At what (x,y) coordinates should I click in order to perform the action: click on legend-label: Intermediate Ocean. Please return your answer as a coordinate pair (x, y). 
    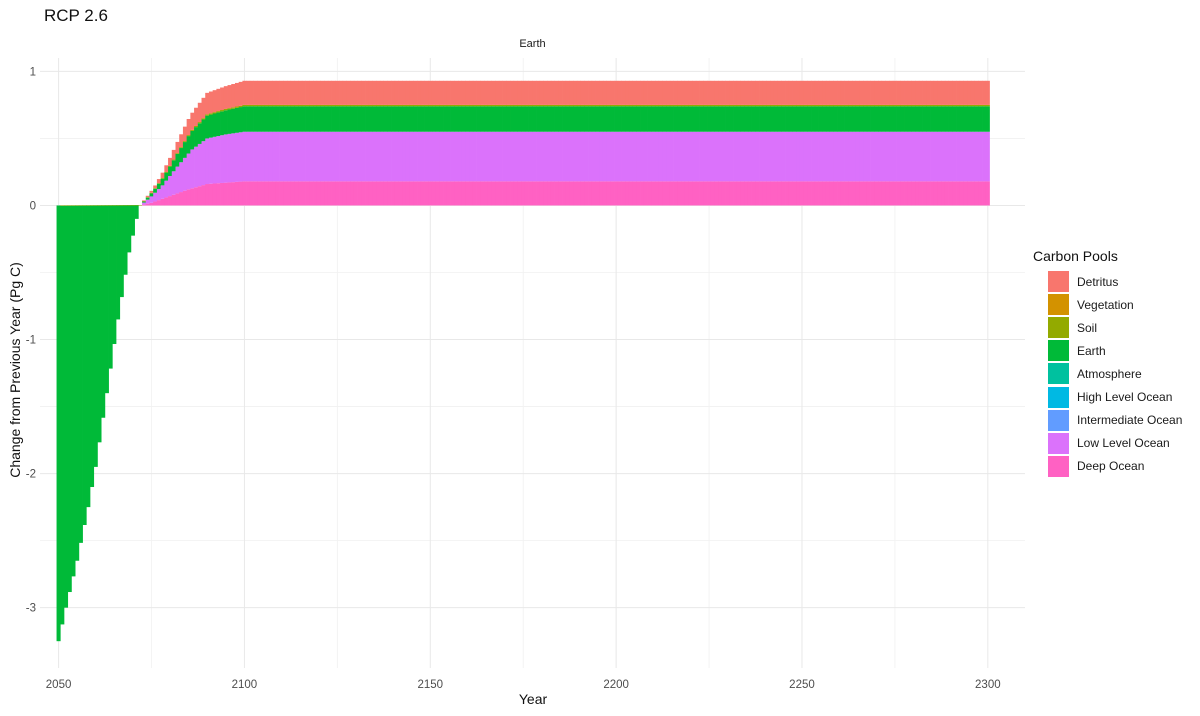
    Looking at the image, I should click on (1130, 420).